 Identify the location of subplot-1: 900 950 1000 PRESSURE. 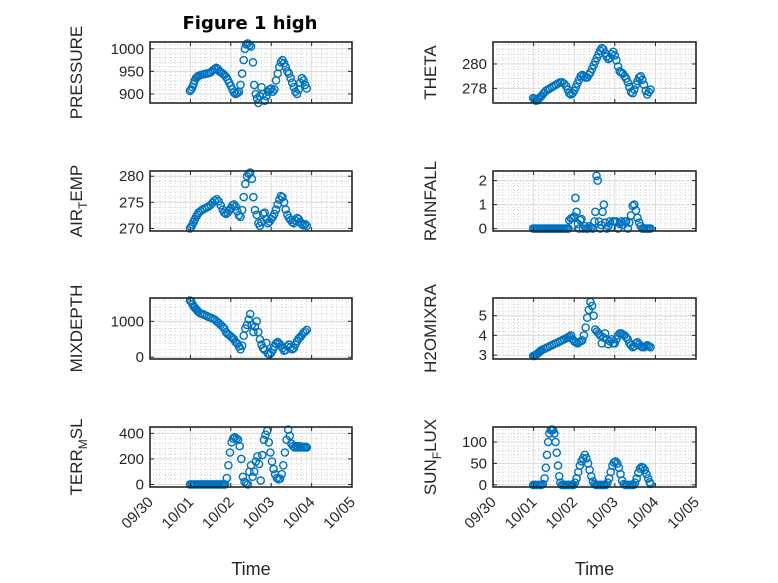
(210, 72).